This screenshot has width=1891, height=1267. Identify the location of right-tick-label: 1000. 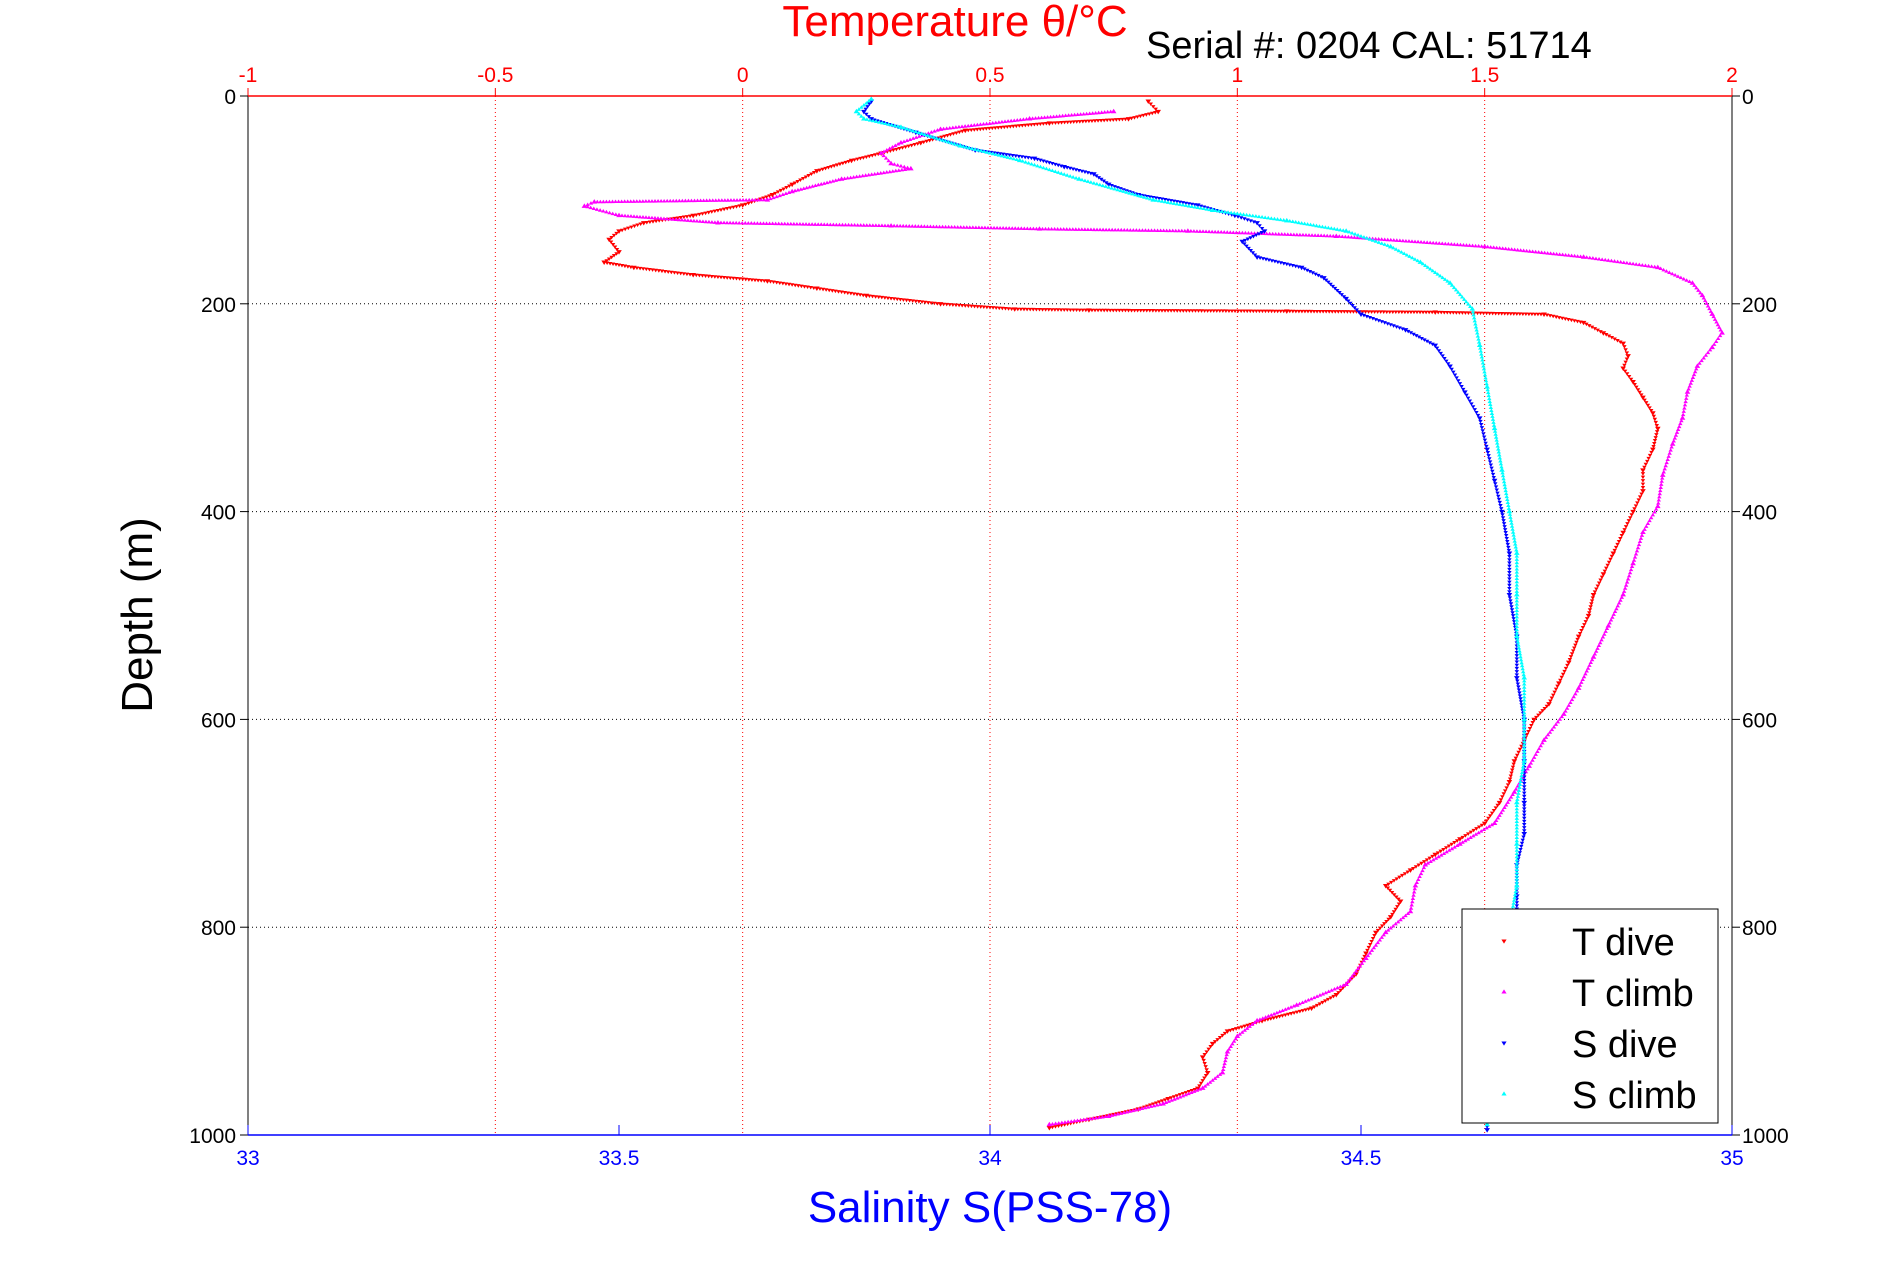
(1765, 1136).